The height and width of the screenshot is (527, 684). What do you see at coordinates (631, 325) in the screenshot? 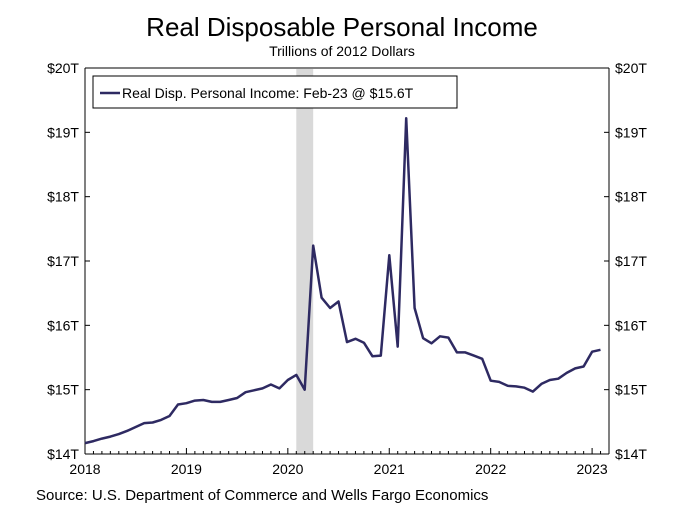
I see `y-tick-label-right: $16T` at bounding box center [631, 325].